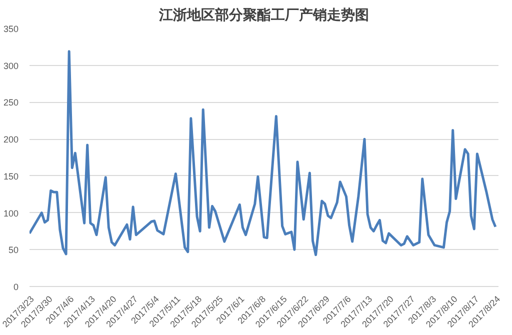 This screenshot has width=512, height=335. What do you see at coordinates (11, 176) in the screenshot?
I see `y-tick-label: 150` at bounding box center [11, 176].